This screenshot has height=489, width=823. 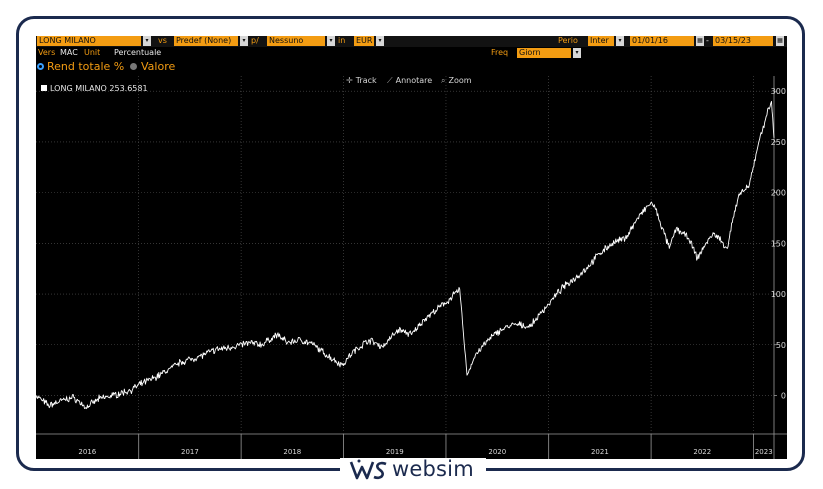 I want to click on freq-field: Giorn, so click(x=544, y=53).